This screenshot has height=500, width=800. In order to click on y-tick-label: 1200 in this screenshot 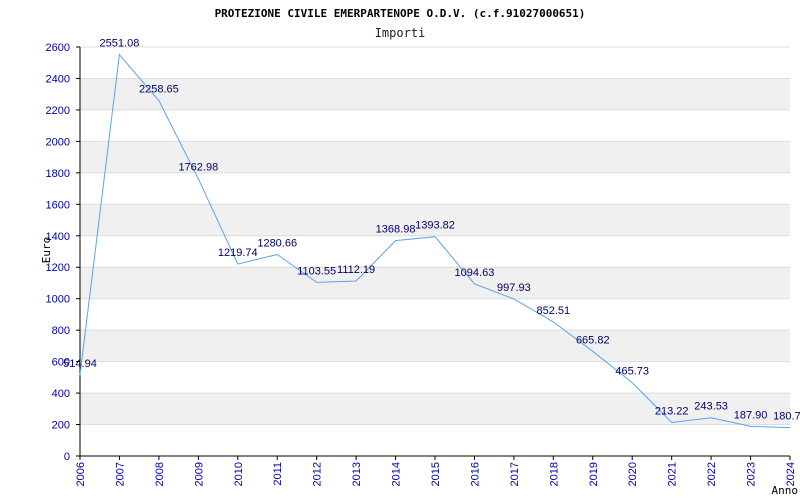, I will do `click(58, 268)`.